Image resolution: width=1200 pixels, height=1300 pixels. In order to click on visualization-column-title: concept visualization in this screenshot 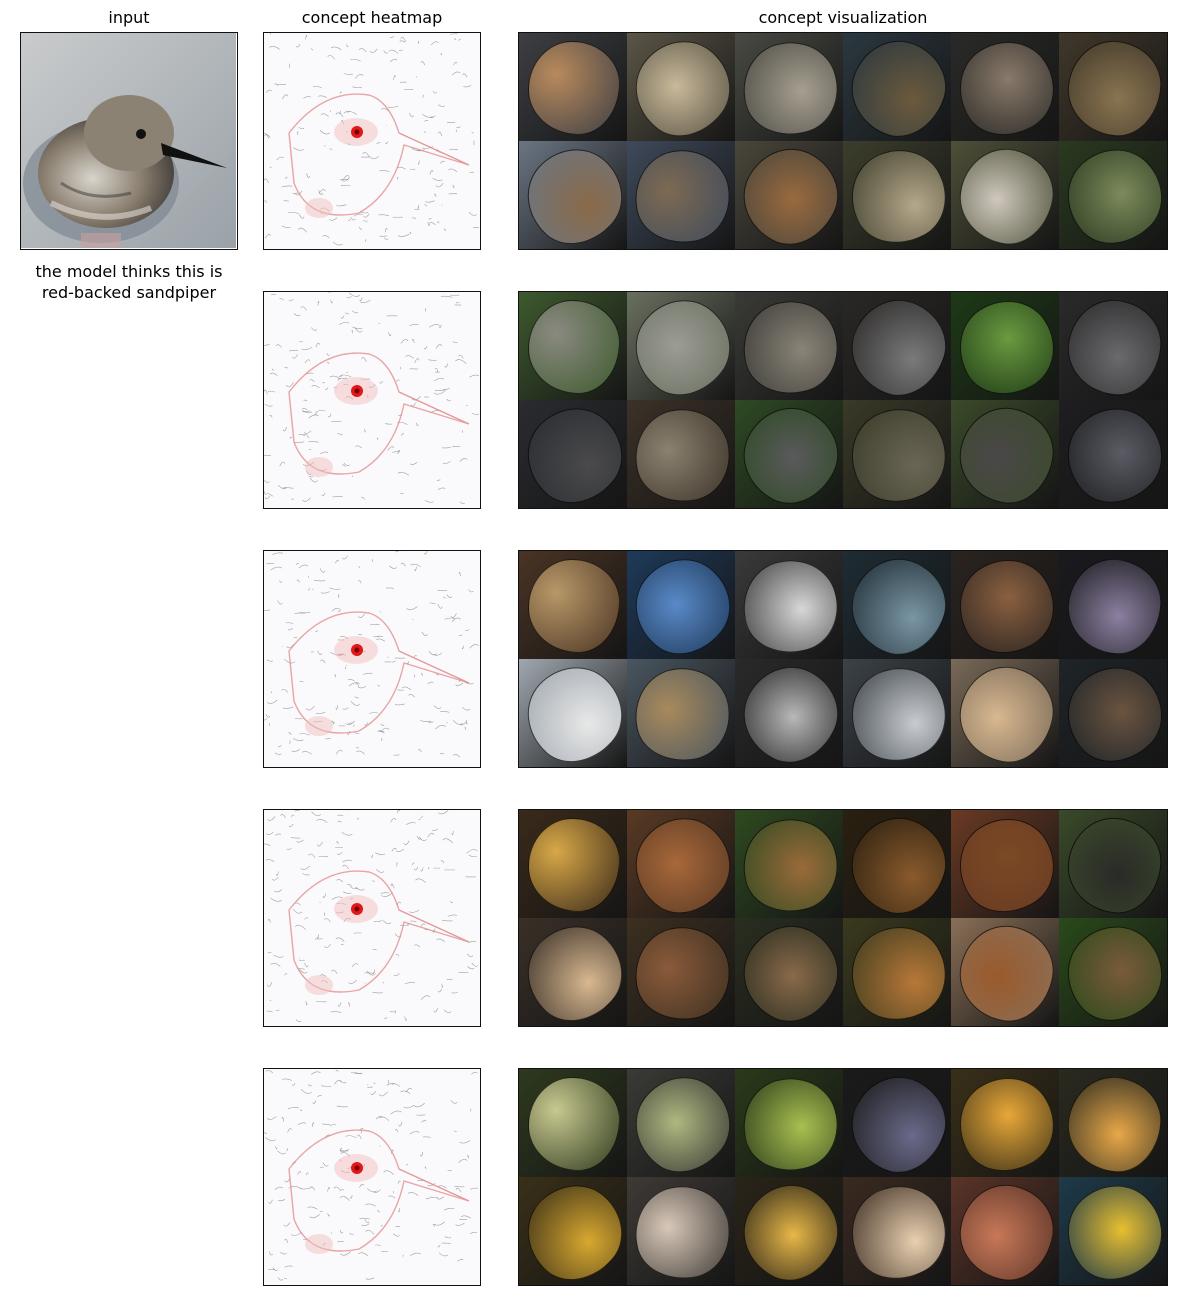, I will do `click(843, 17)`.